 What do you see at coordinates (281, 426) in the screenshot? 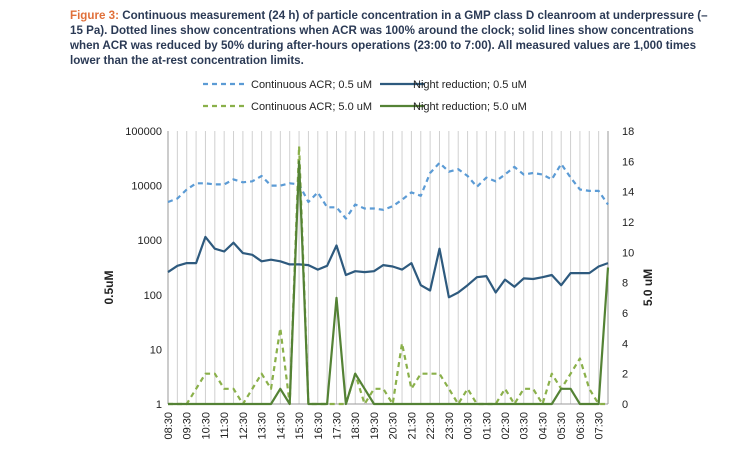
I see `x-tick-label: 14:30` at bounding box center [281, 426].